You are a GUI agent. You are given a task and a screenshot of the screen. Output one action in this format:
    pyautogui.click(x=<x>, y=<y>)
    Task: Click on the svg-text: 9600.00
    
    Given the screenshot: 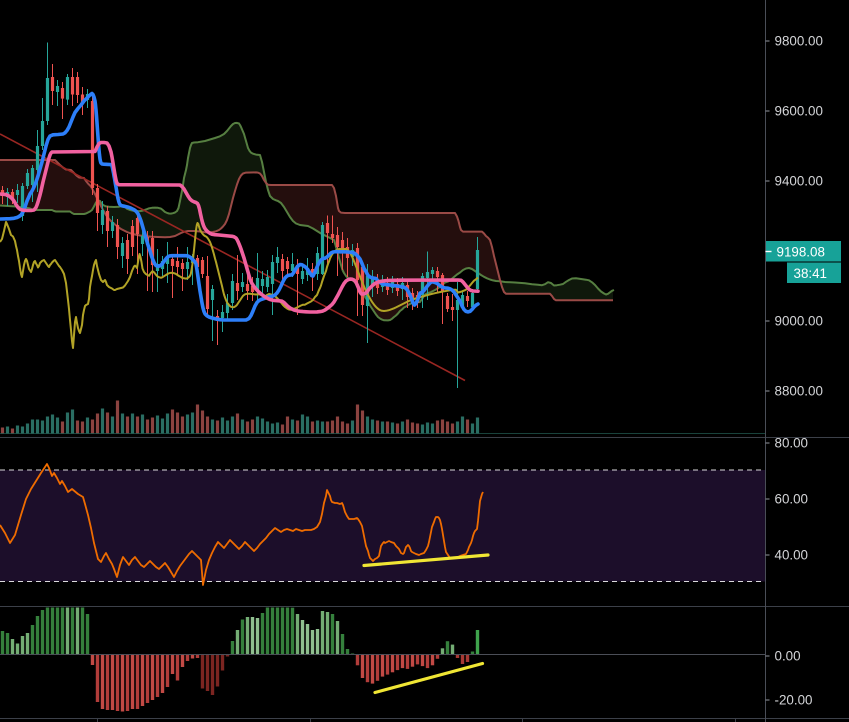 What is the action you would take?
    pyautogui.click(x=799, y=111)
    